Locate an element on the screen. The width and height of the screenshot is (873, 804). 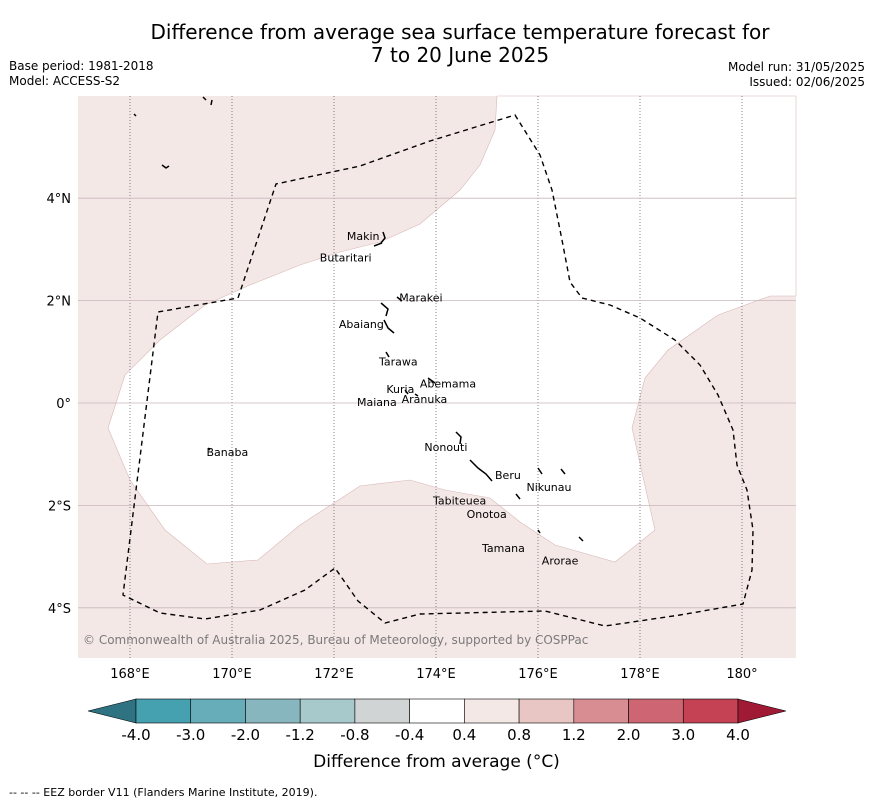
place-label: Abaiang is located at coordinates (361, 324).